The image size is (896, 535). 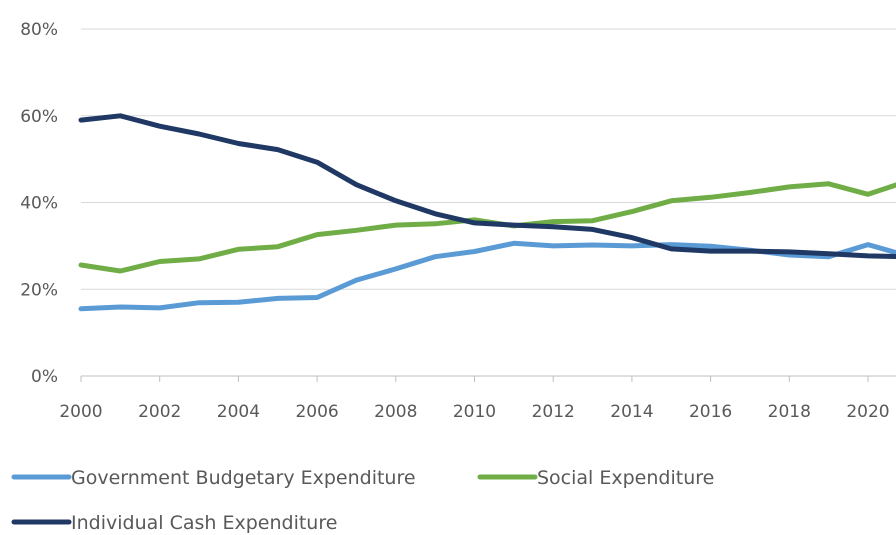 What do you see at coordinates (710, 412) in the screenshot?
I see `x-tick-label: 2016` at bounding box center [710, 412].